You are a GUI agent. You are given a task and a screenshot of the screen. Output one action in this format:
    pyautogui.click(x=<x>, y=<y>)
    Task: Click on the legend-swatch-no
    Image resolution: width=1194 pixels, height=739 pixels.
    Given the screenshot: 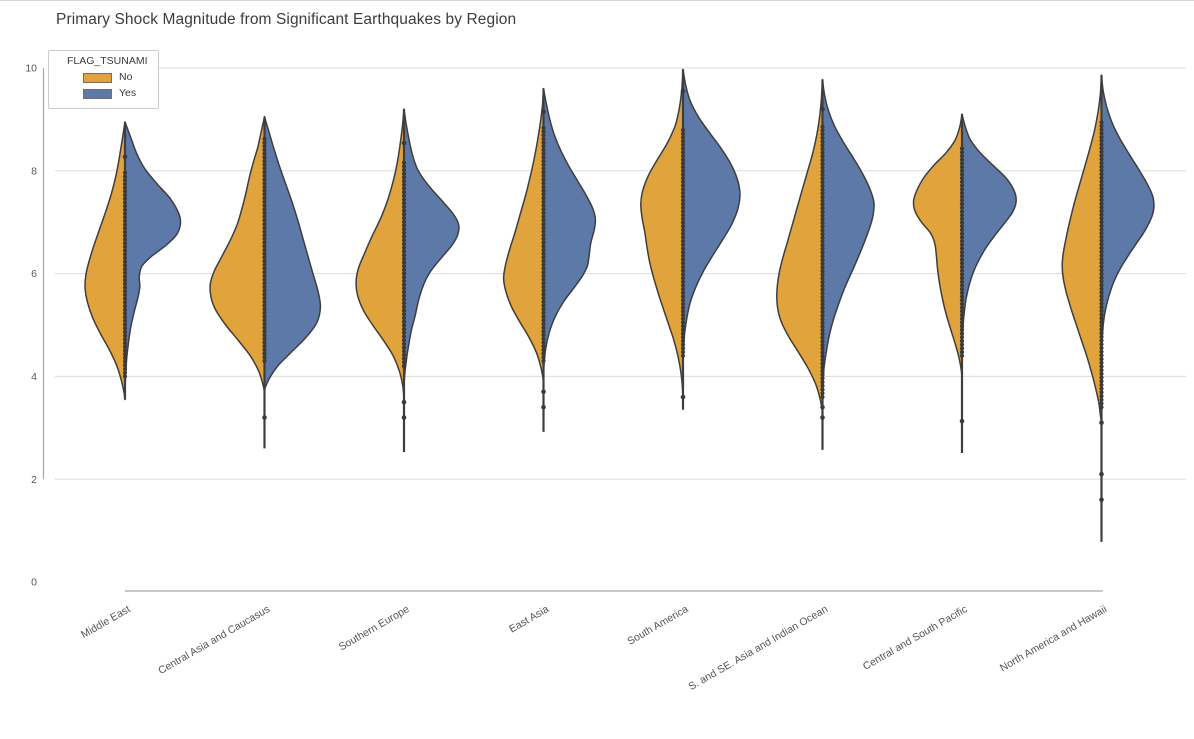 What is the action you would take?
    pyautogui.click(x=97, y=77)
    